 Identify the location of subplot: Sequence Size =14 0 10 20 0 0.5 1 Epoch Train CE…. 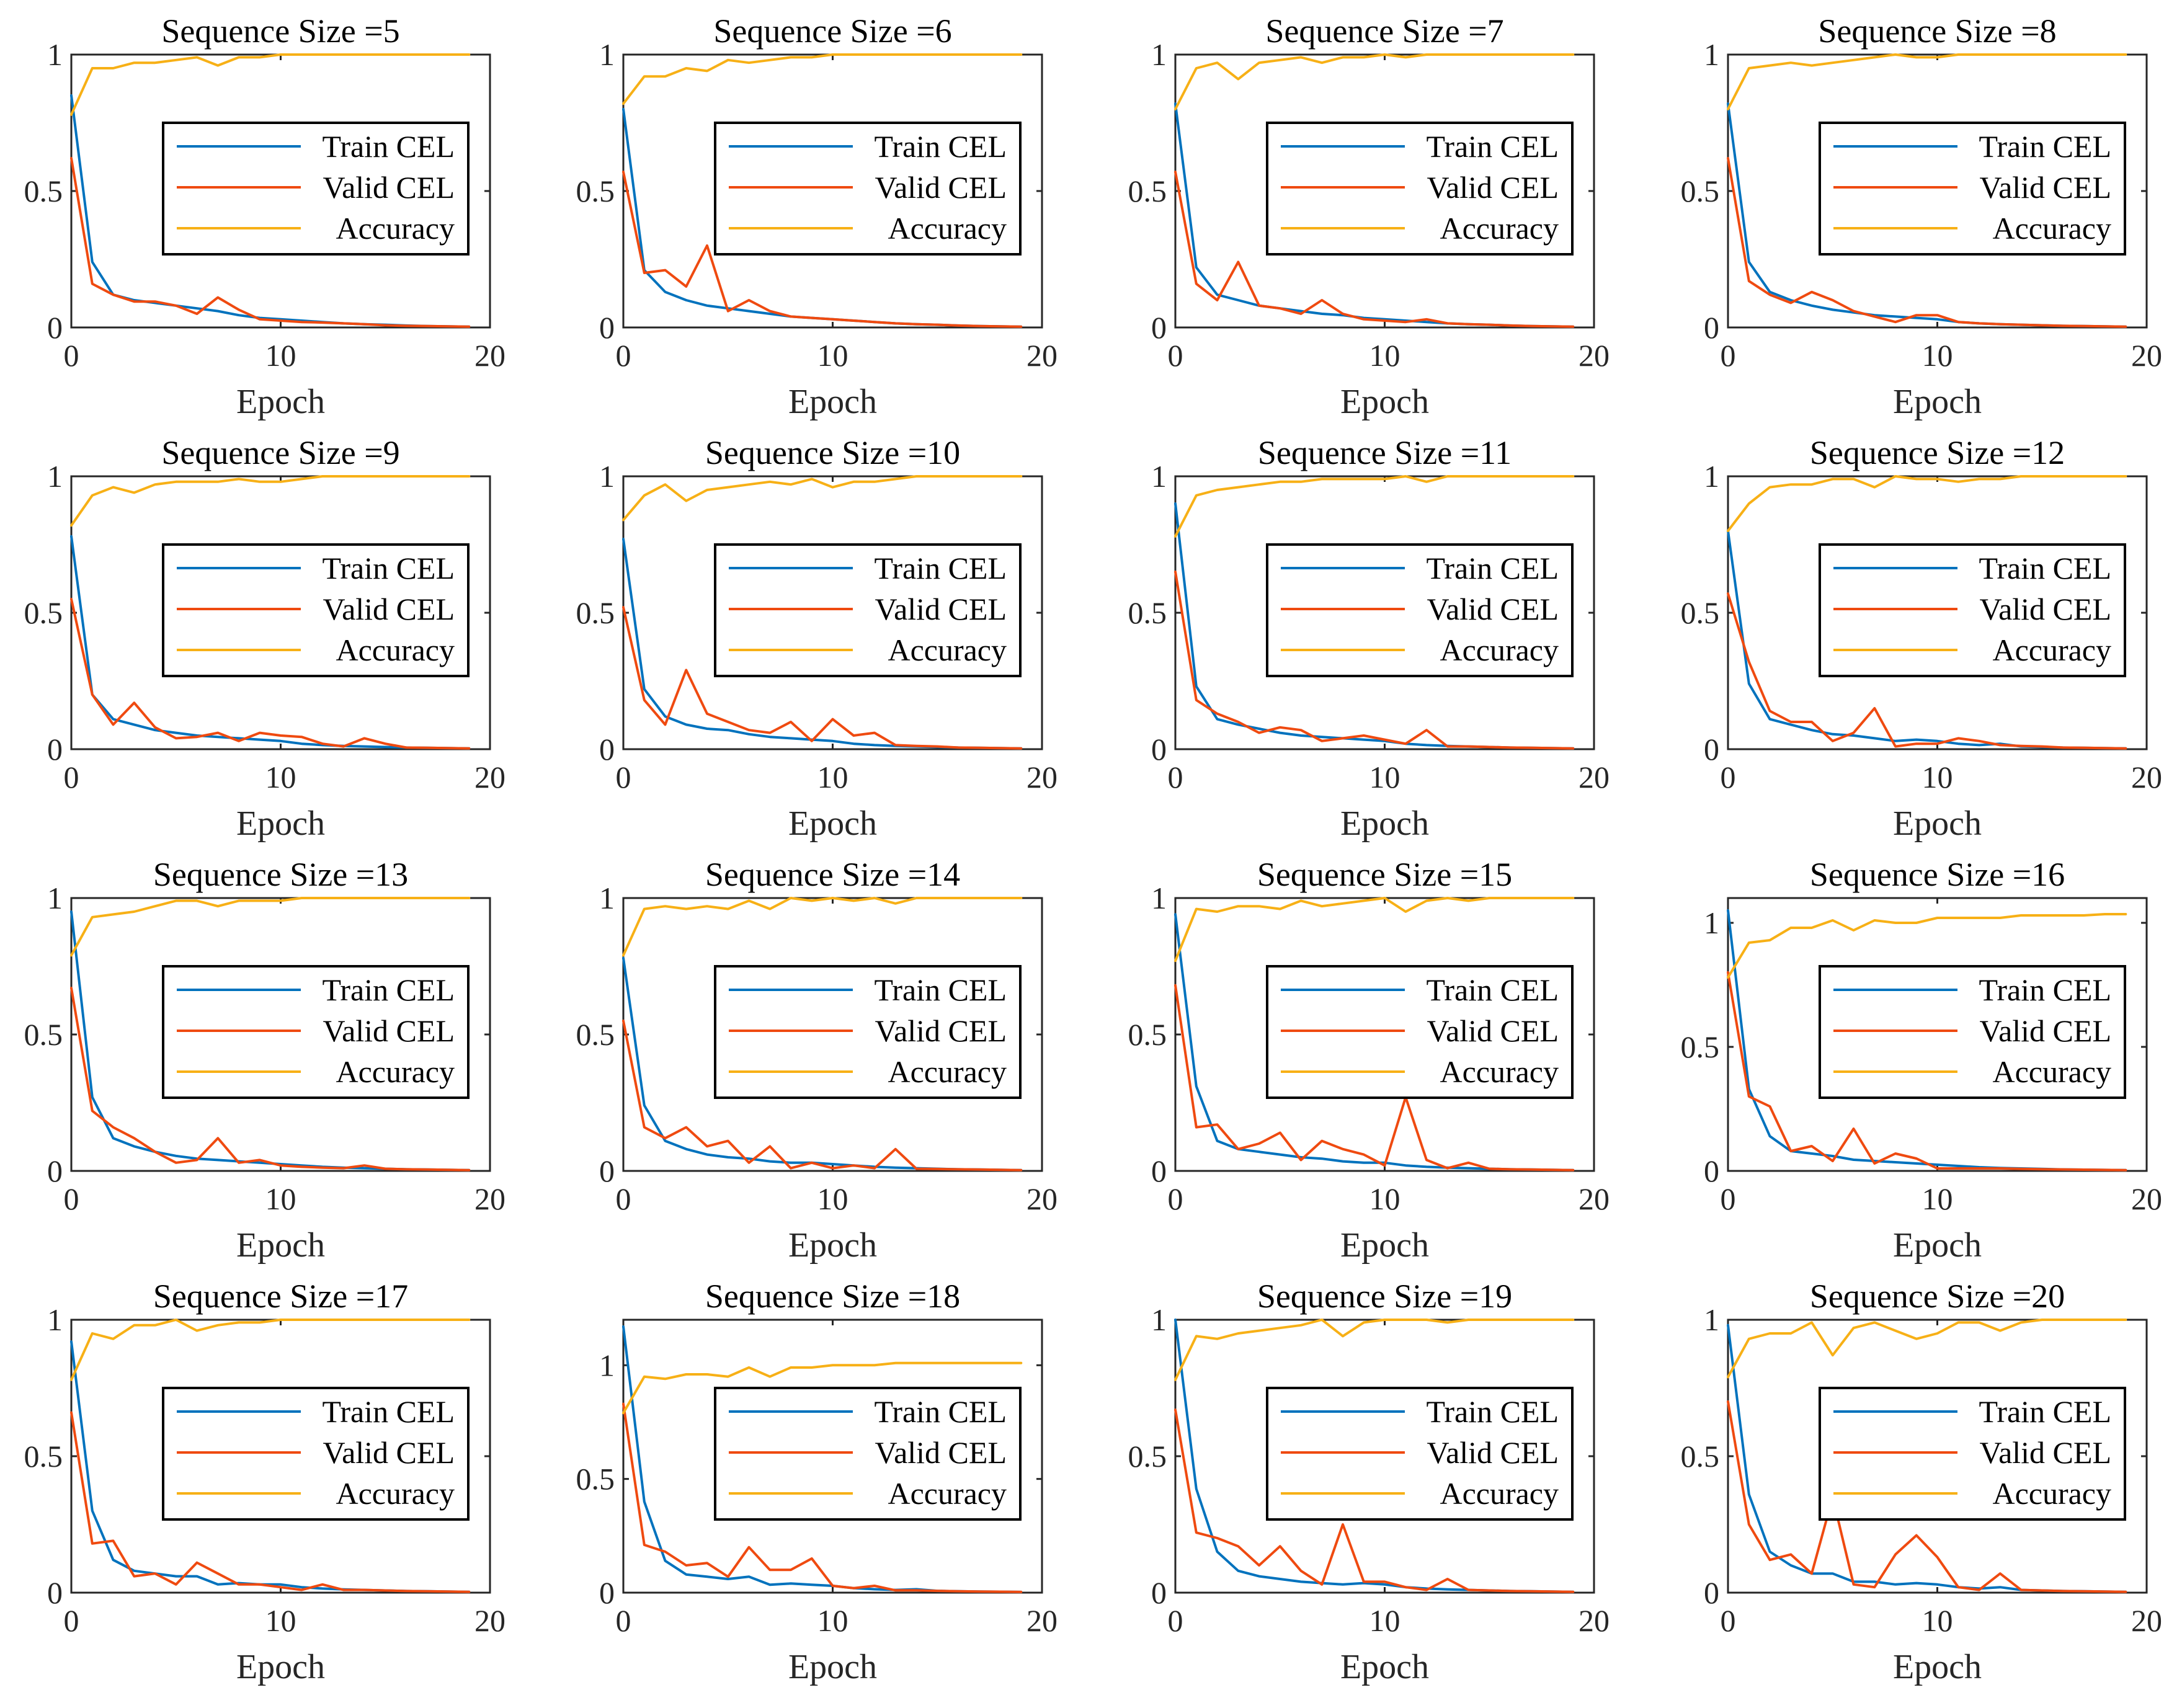
(817, 1060).